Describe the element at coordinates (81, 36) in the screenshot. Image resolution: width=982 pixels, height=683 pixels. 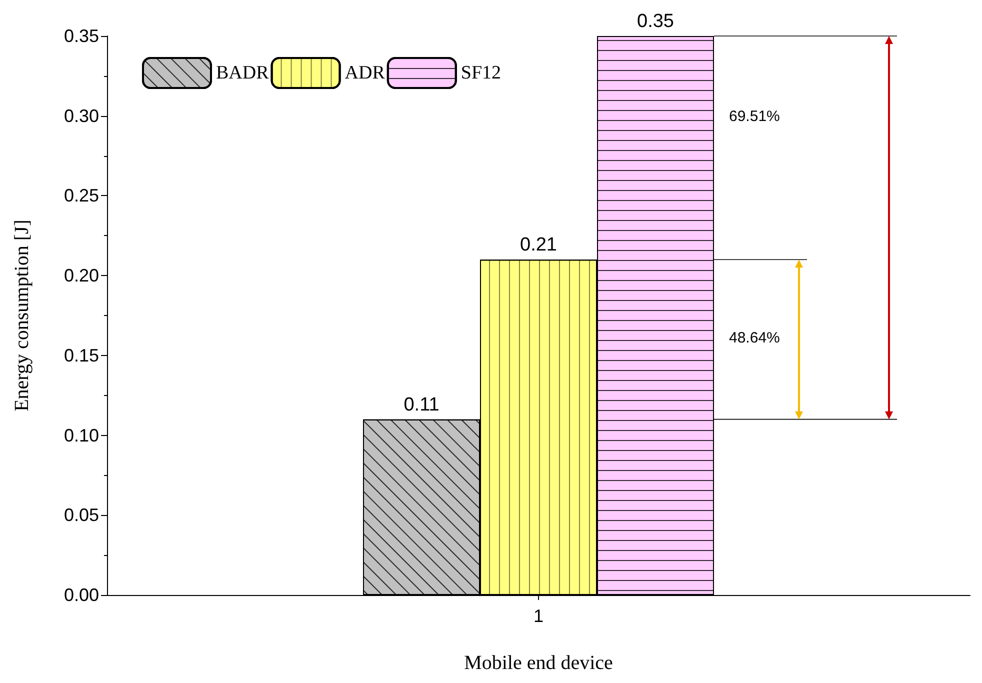
I see `y-tick-label: 0.35` at that location.